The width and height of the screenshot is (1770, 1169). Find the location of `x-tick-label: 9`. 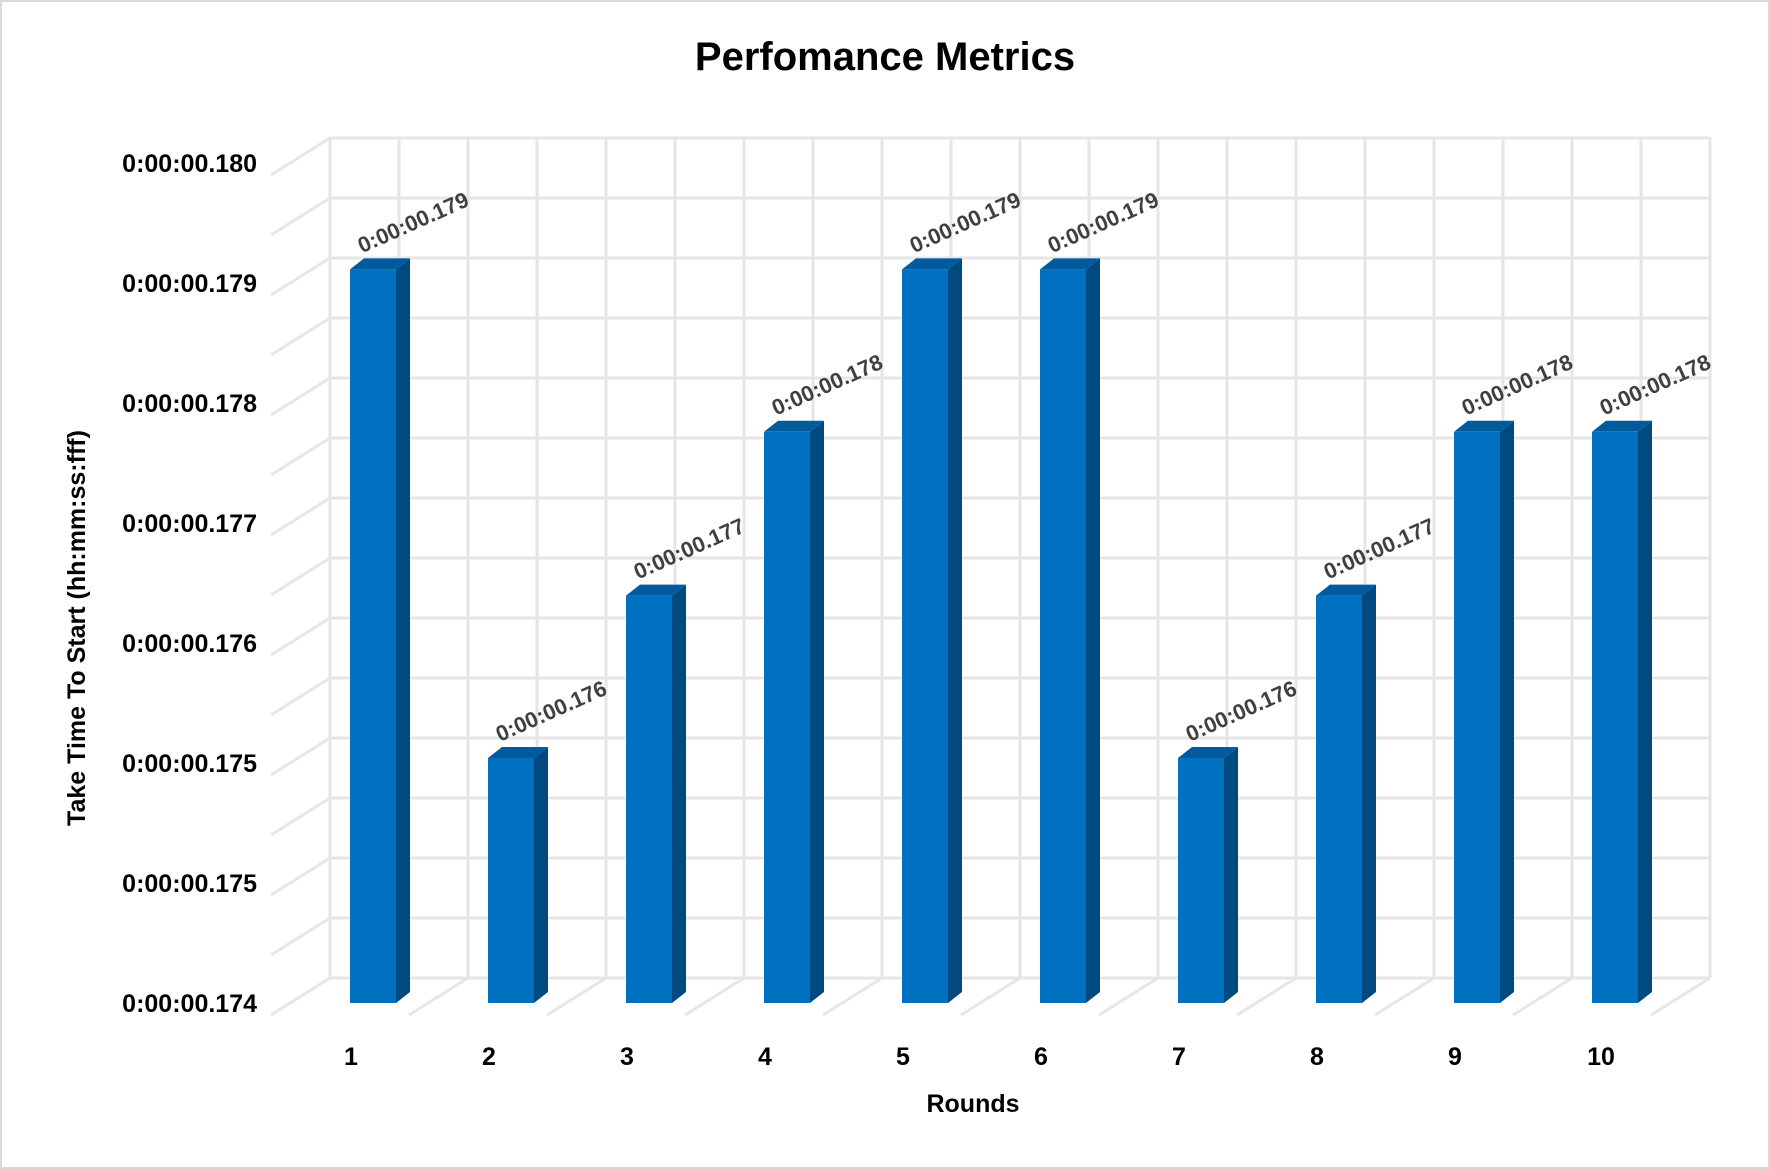

x-tick-label: 9 is located at coordinates (1455, 1057).